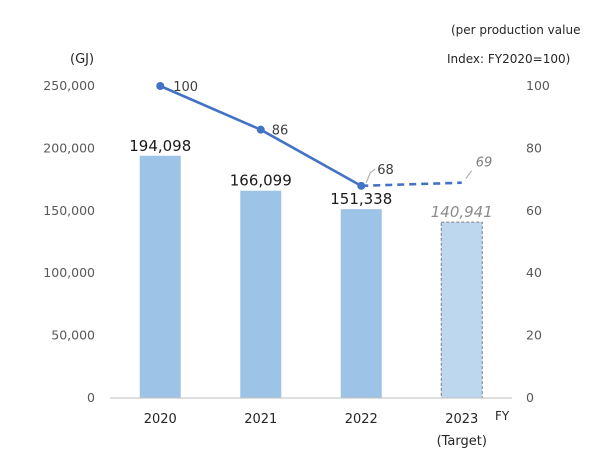  What do you see at coordinates (82, 59) in the screenshot?
I see `left-axis-unit: (GJ)` at bounding box center [82, 59].